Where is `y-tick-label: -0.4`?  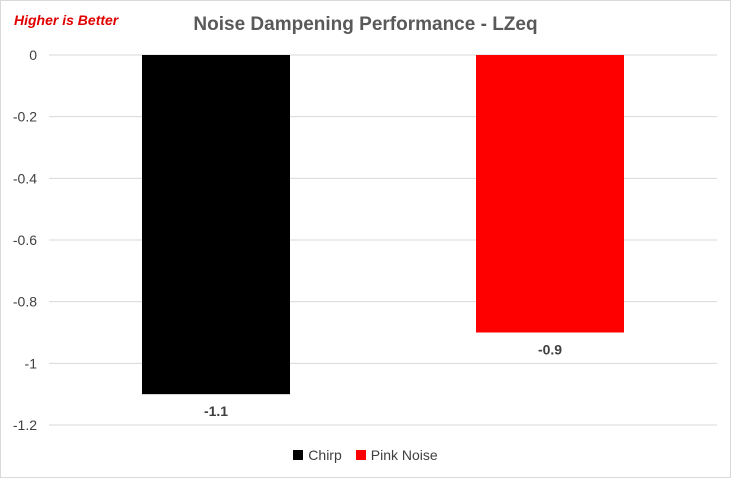 y-tick-label: -0.4 is located at coordinates (25, 178).